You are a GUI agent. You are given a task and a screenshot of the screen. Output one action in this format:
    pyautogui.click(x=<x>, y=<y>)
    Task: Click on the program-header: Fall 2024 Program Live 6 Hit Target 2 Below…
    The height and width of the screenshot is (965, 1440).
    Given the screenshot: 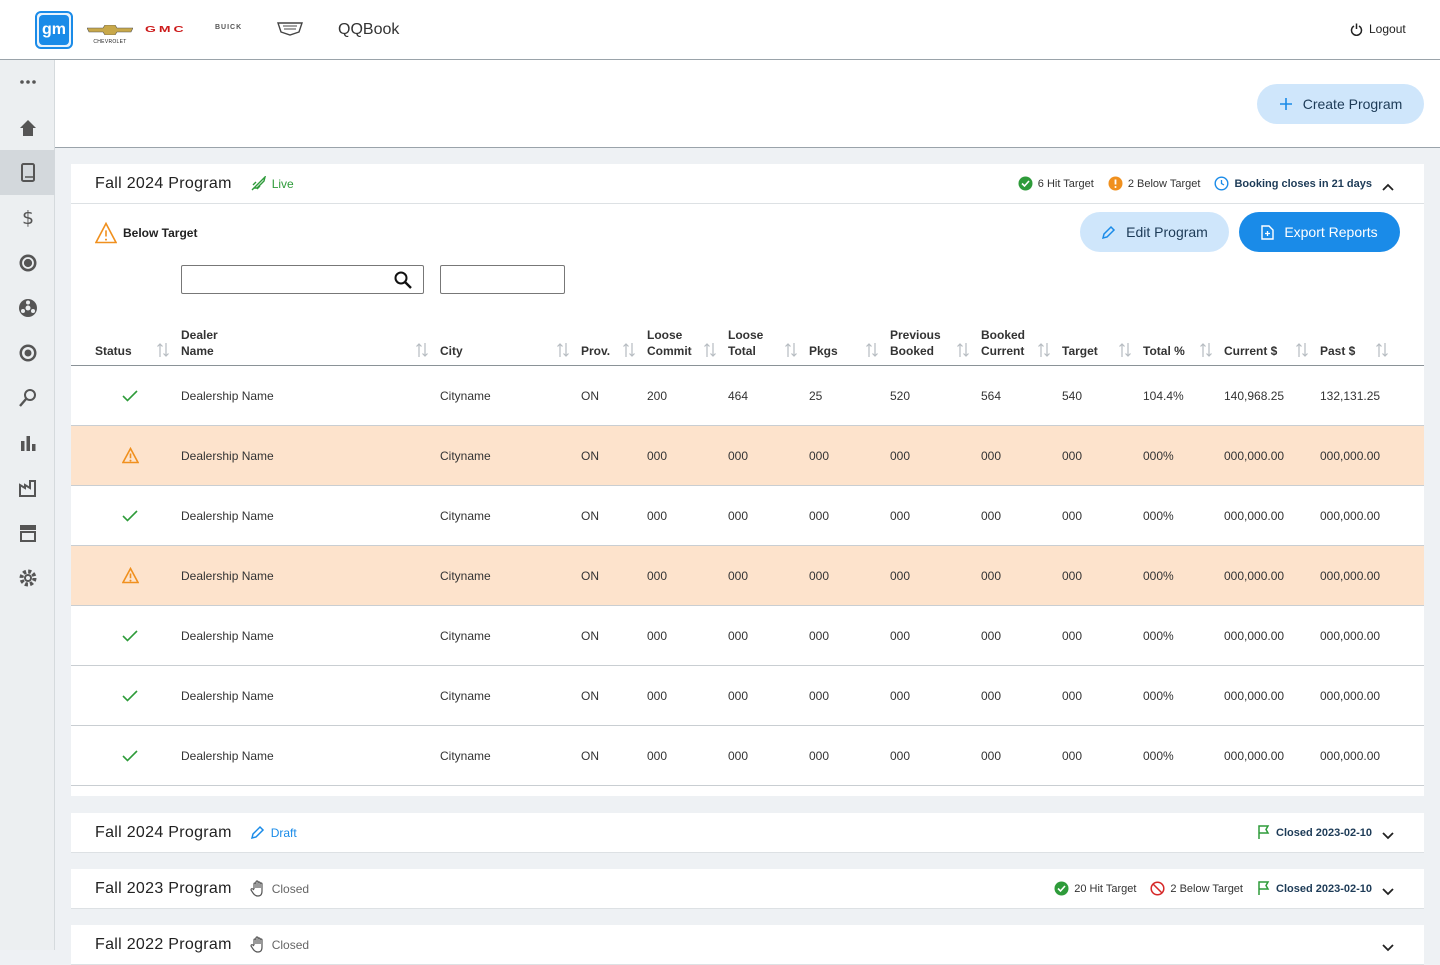 What is the action you would take?
    pyautogui.click(x=747, y=184)
    